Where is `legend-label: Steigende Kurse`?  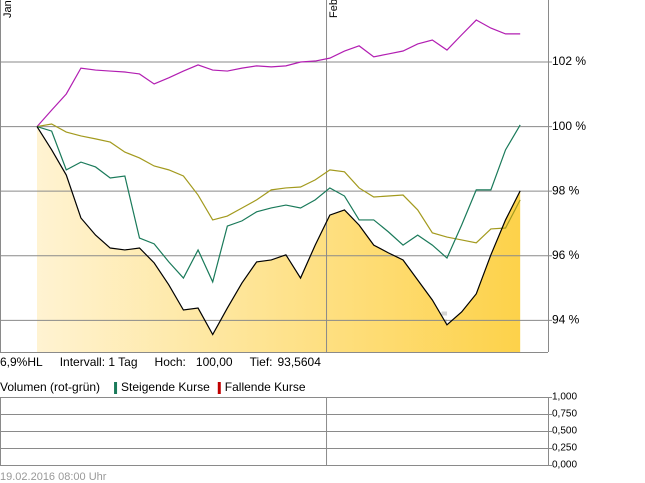
legend-label: Steigende Kurse is located at coordinates (165, 387).